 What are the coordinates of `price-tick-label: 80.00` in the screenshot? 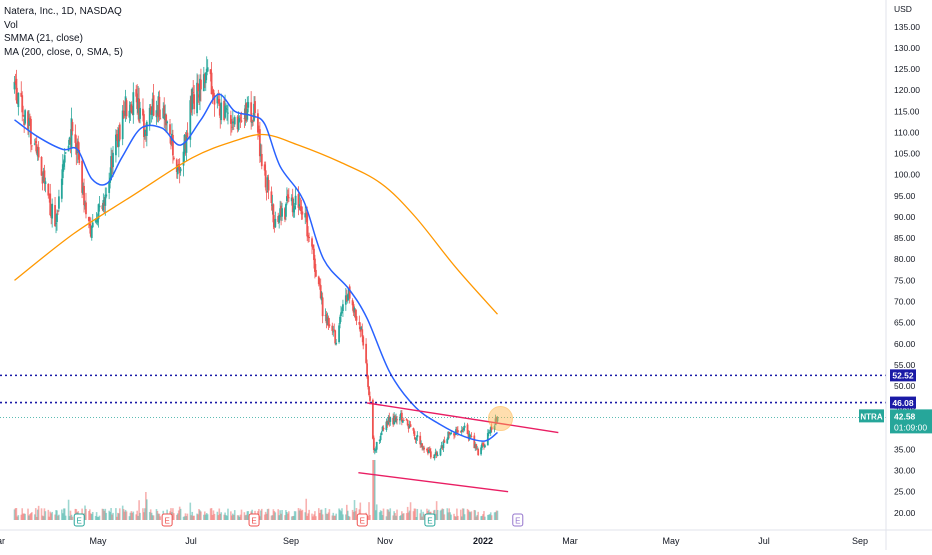 It's located at (905, 259).